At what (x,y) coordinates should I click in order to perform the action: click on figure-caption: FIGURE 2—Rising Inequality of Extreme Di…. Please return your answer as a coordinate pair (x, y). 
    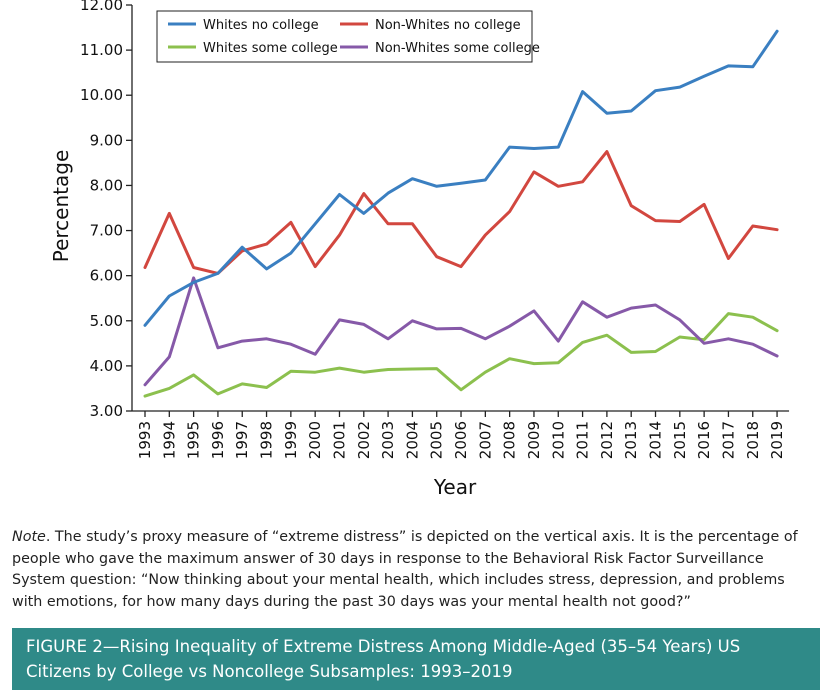
    Looking at the image, I should click on (416, 659).